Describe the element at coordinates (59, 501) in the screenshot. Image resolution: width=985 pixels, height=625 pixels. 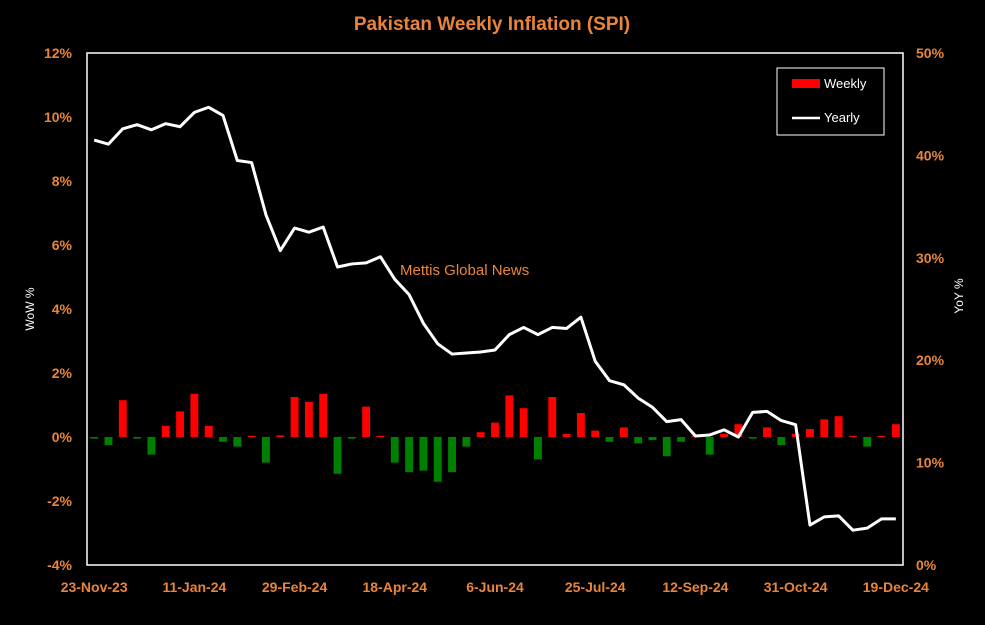
I see `y-tick-label: -2%` at that location.